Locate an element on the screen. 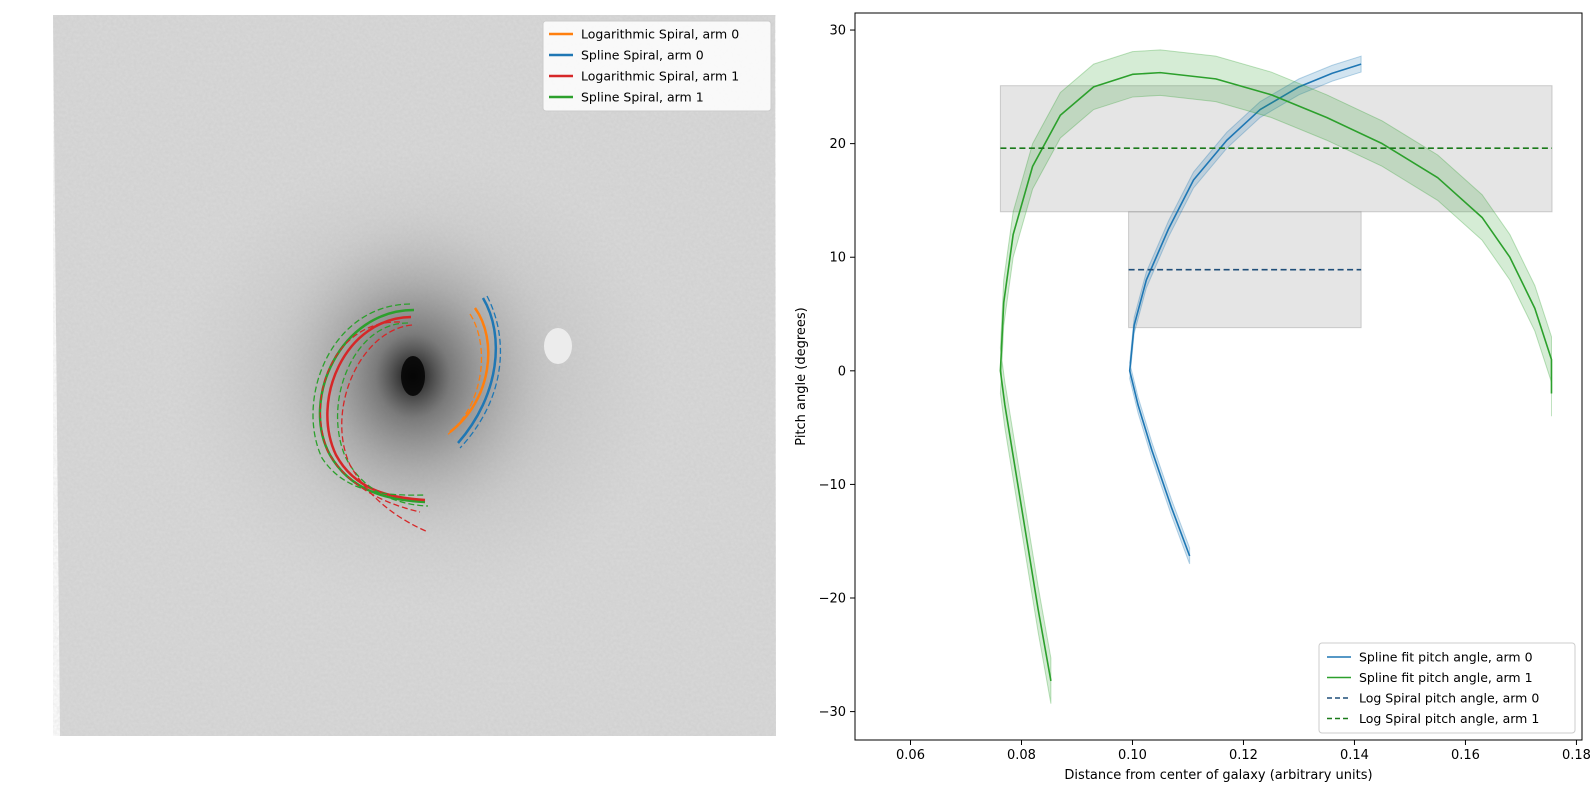 This screenshot has height=789, width=1590. chart-legend-label: Log Spiral pitch angle, arm 1 is located at coordinates (1449, 718).